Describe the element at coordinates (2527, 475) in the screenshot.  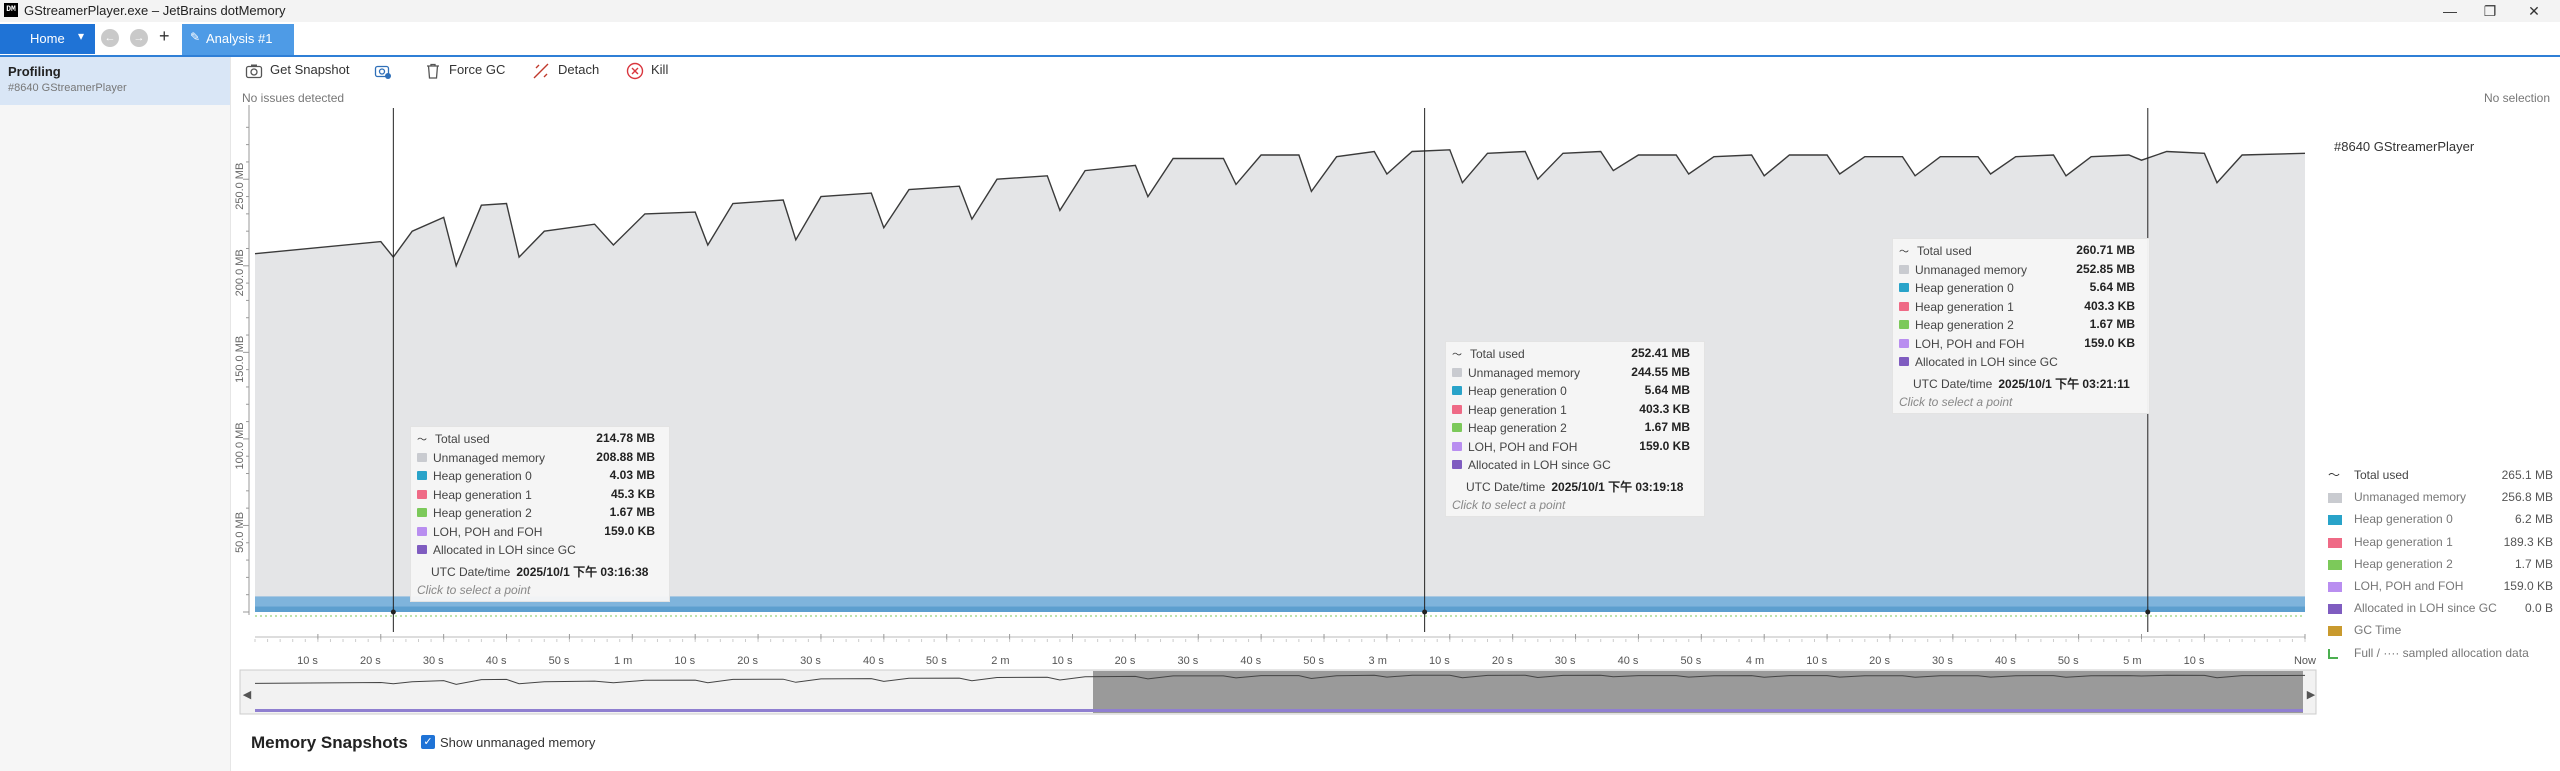
I see `legend-value: 265.1 MB` at that location.